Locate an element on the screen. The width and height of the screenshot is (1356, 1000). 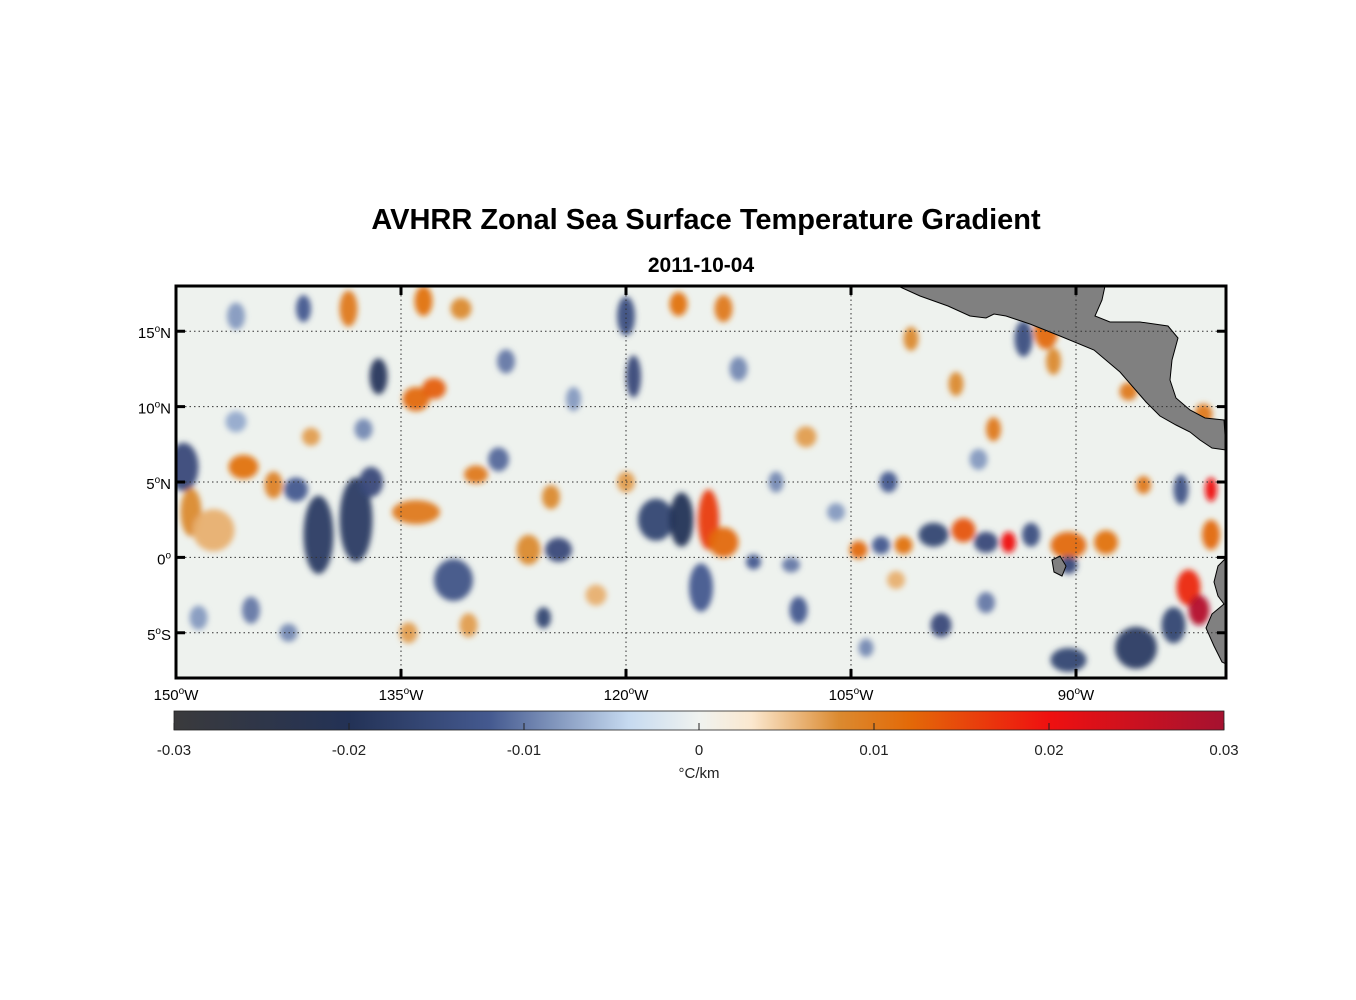
colorbar-tick-label: 0 is located at coordinates (699, 750).